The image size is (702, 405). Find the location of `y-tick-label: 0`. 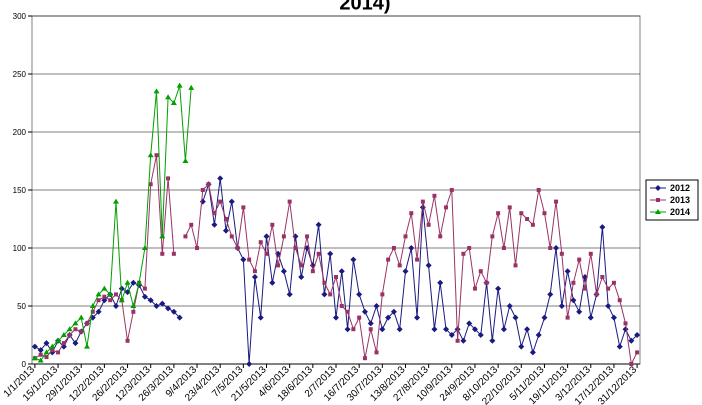

y-tick-label: 0 is located at coordinates (24, 364).